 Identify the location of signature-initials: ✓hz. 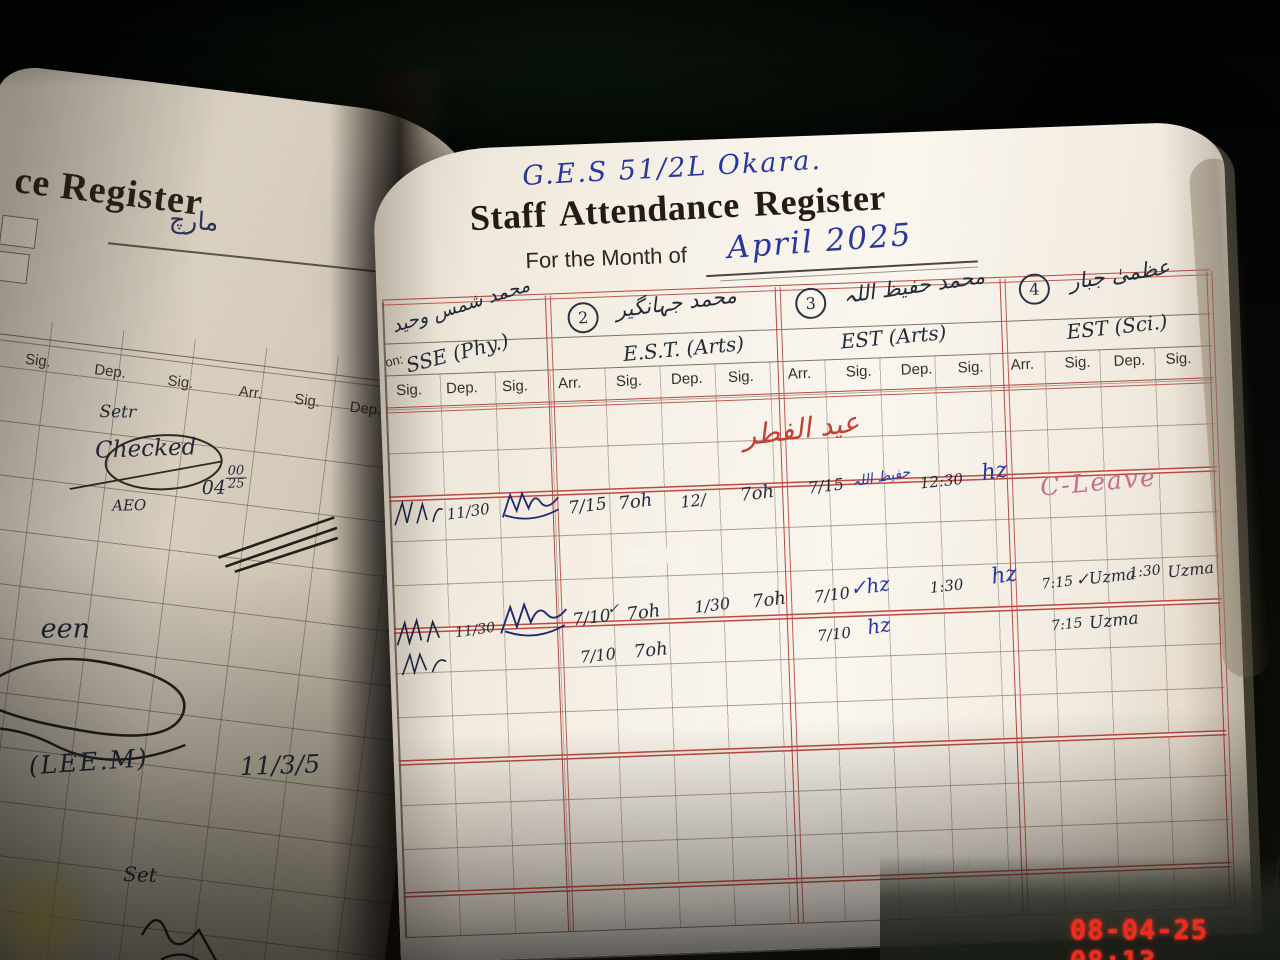
(869, 585).